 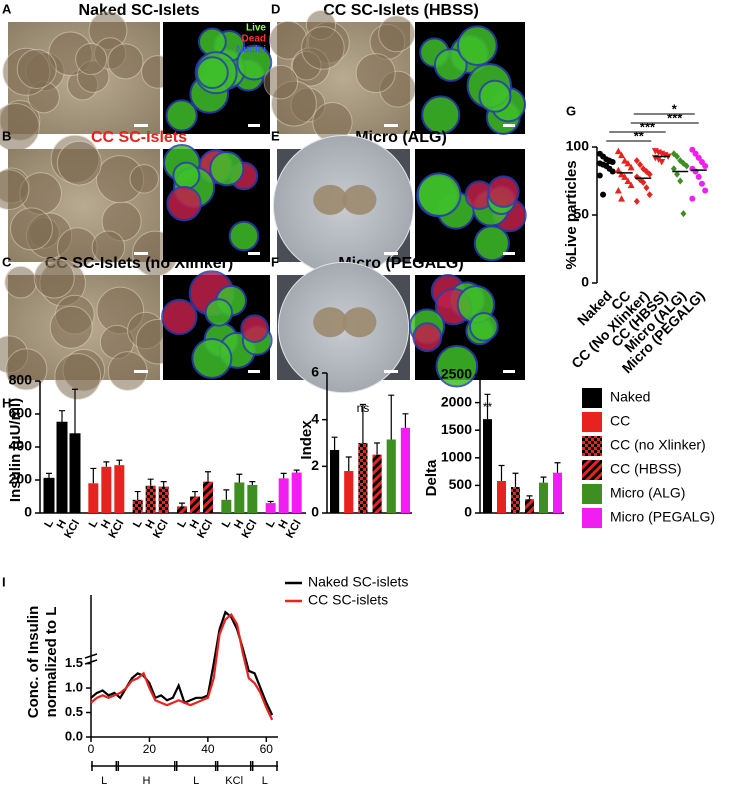 I want to click on y-tick-label: 6, so click(x=315, y=372).